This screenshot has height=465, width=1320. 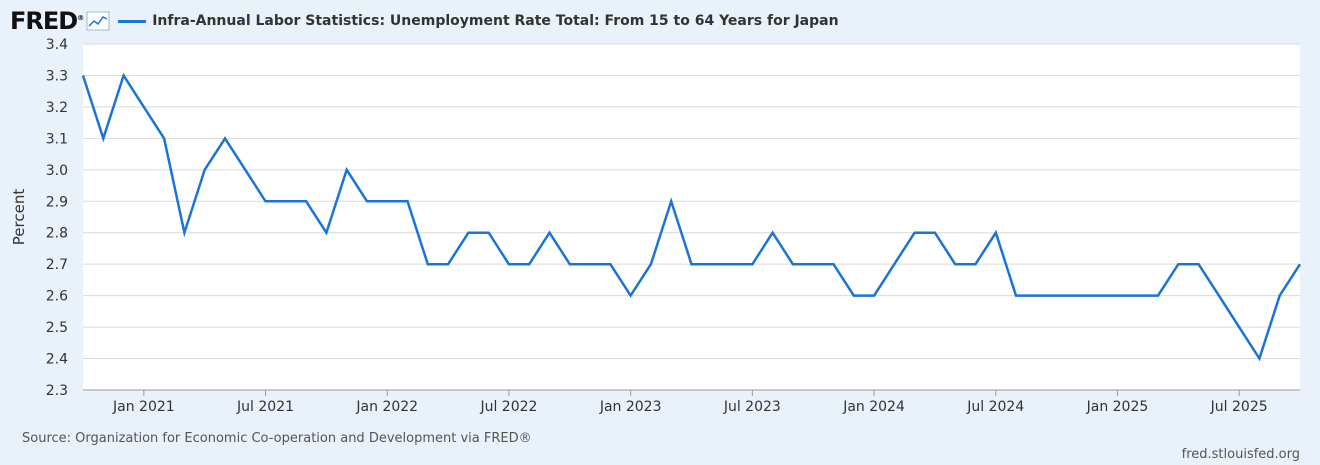 What do you see at coordinates (386, 407) in the screenshot?
I see `x-tick-label: Jan 2022` at bounding box center [386, 407].